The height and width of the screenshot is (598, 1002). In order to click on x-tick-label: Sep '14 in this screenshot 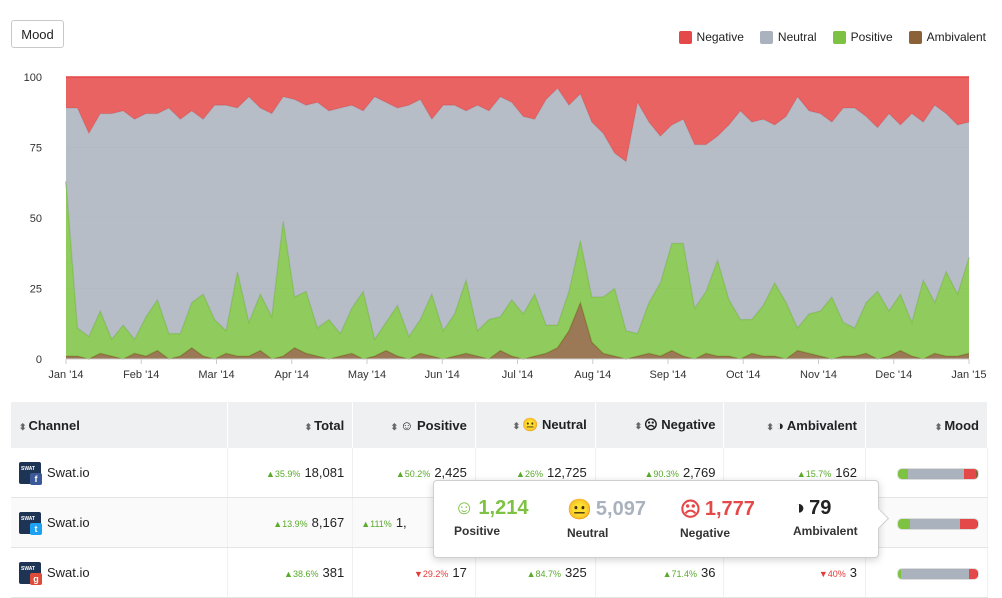, I will do `click(668, 375)`.